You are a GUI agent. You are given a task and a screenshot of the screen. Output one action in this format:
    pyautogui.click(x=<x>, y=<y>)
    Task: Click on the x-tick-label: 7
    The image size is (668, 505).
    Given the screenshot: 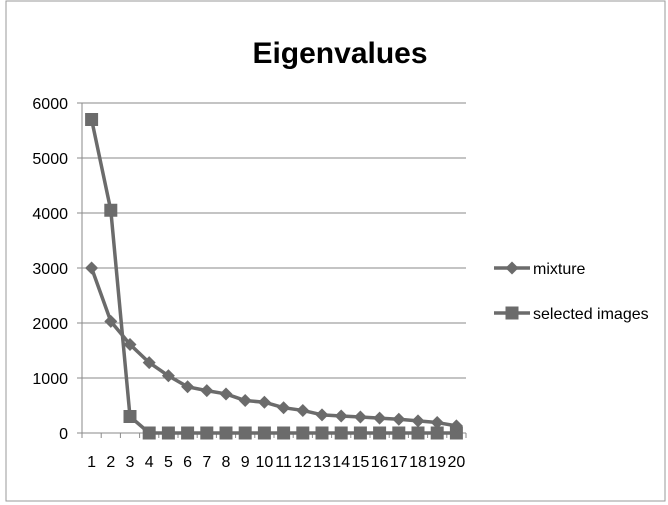 What is the action you would take?
    pyautogui.click(x=206, y=462)
    